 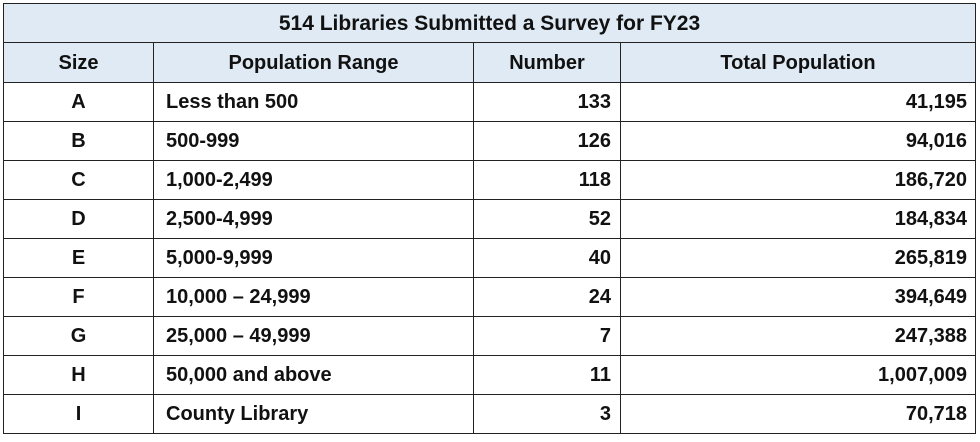 I want to click on table-row: I County Library 3 70,718, so click(x=490, y=414).